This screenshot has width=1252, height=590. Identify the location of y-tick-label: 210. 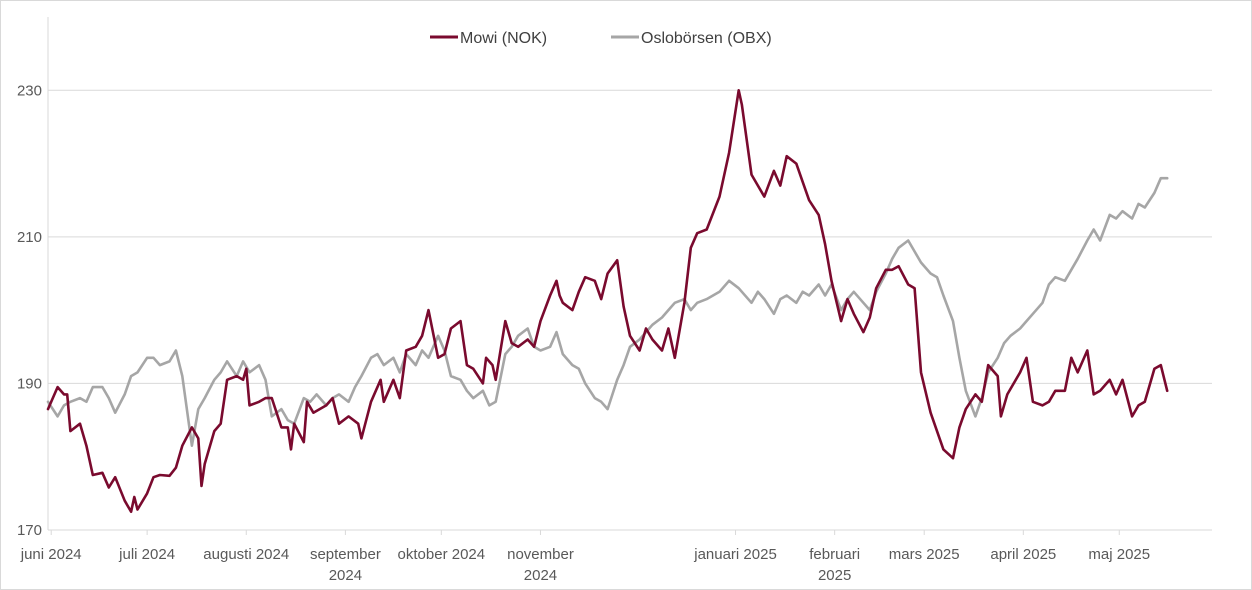
(29, 237).